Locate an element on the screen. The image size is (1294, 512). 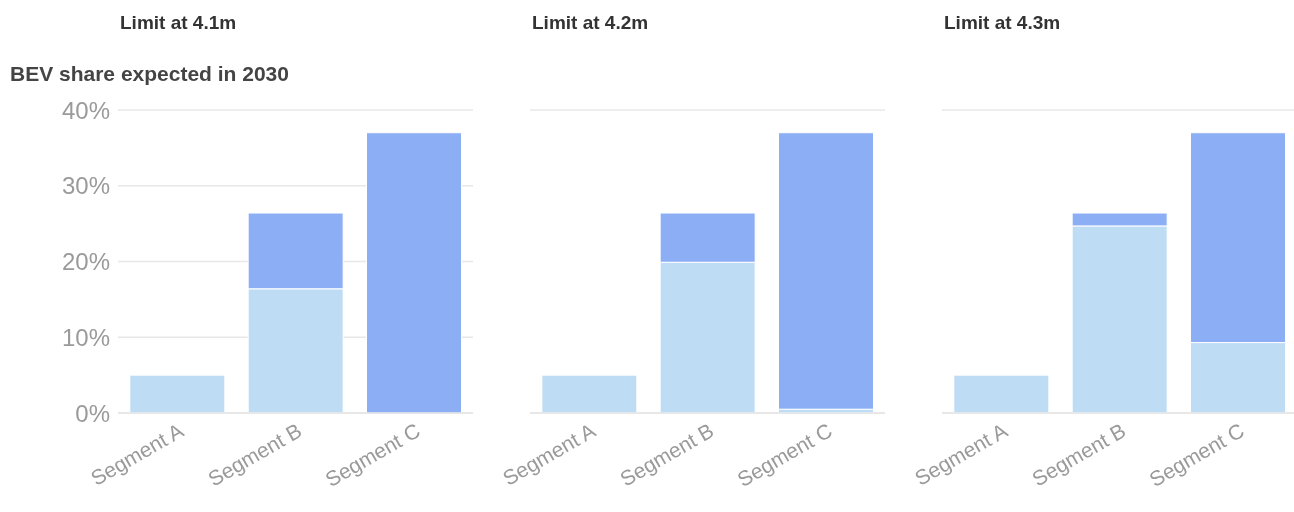
y-tick-label: 30% is located at coordinates (85, 186).